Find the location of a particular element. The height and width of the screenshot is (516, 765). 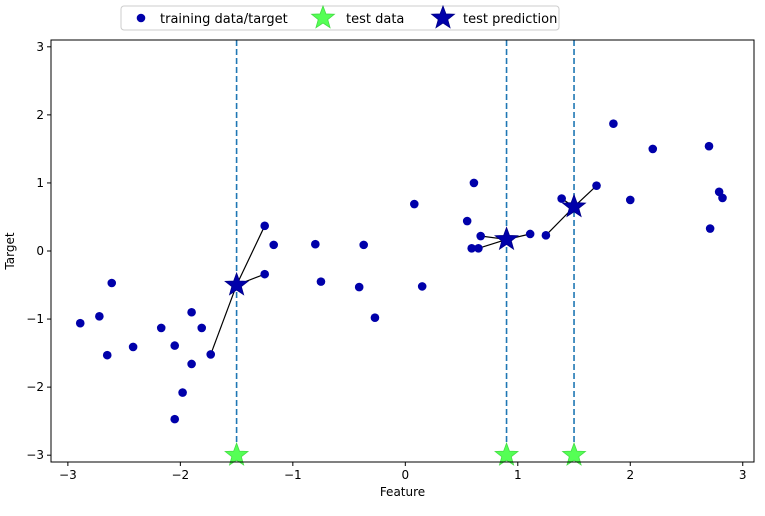

legend-label: test prediction is located at coordinates (510, 19).